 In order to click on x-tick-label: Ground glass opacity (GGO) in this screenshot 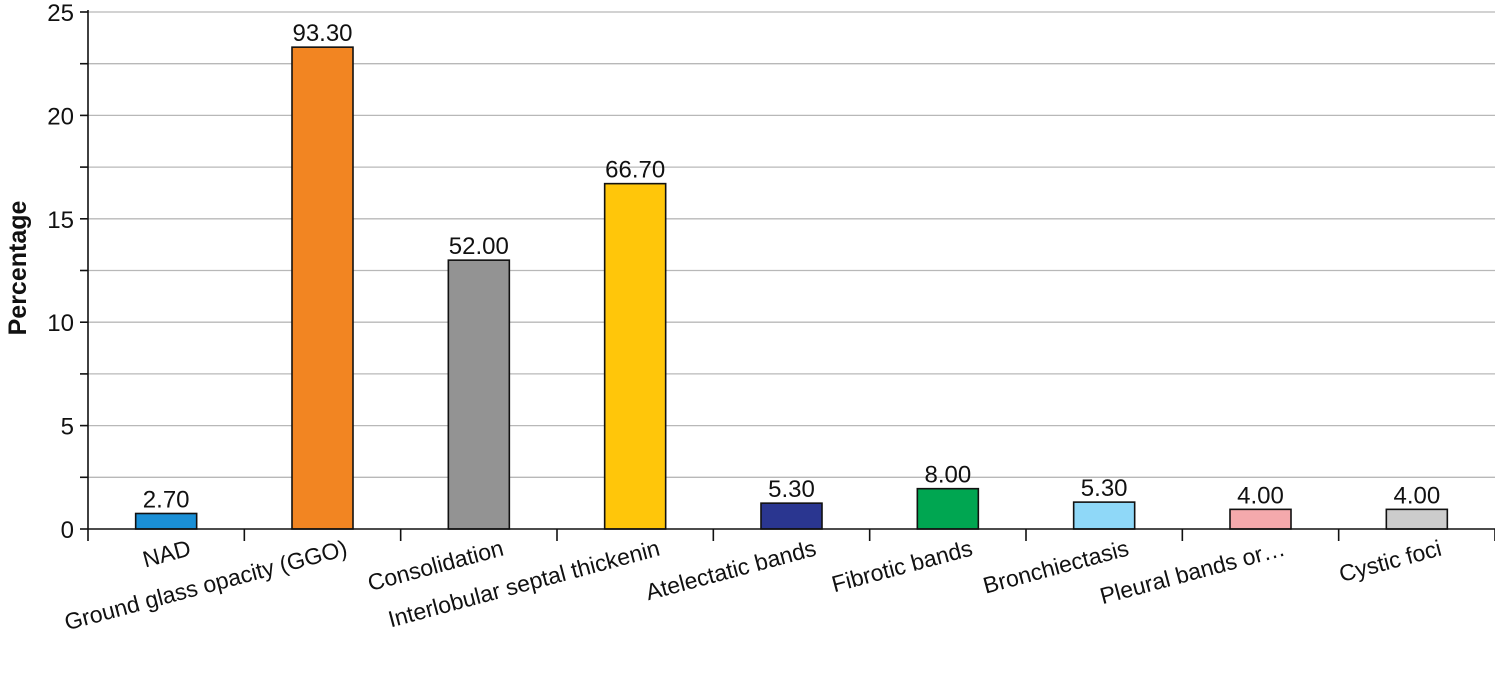, I will do `click(206, 585)`.